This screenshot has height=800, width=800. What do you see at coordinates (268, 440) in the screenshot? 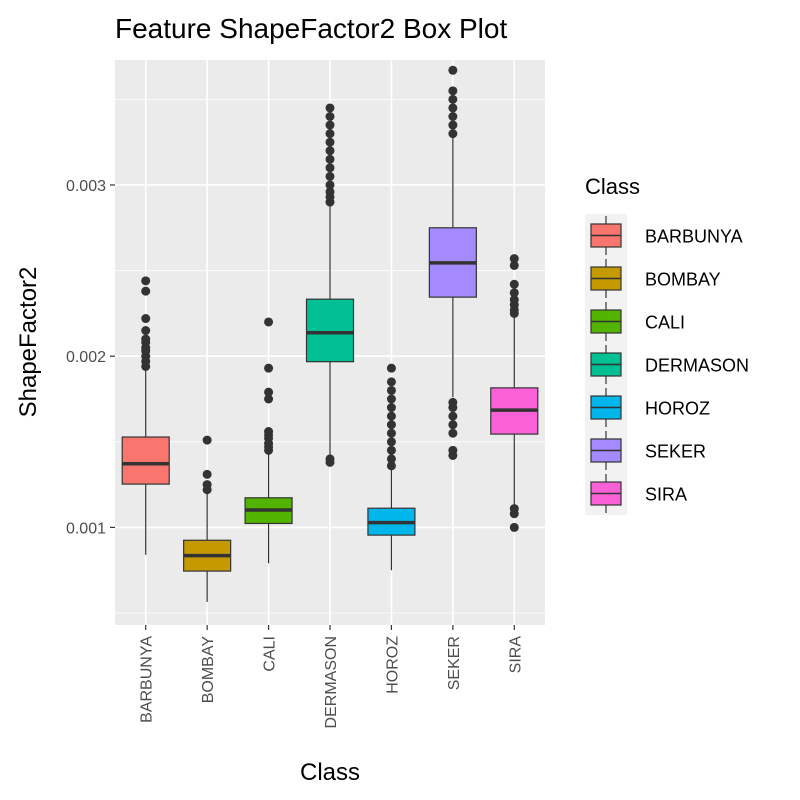
I see `box-group-cali` at bounding box center [268, 440].